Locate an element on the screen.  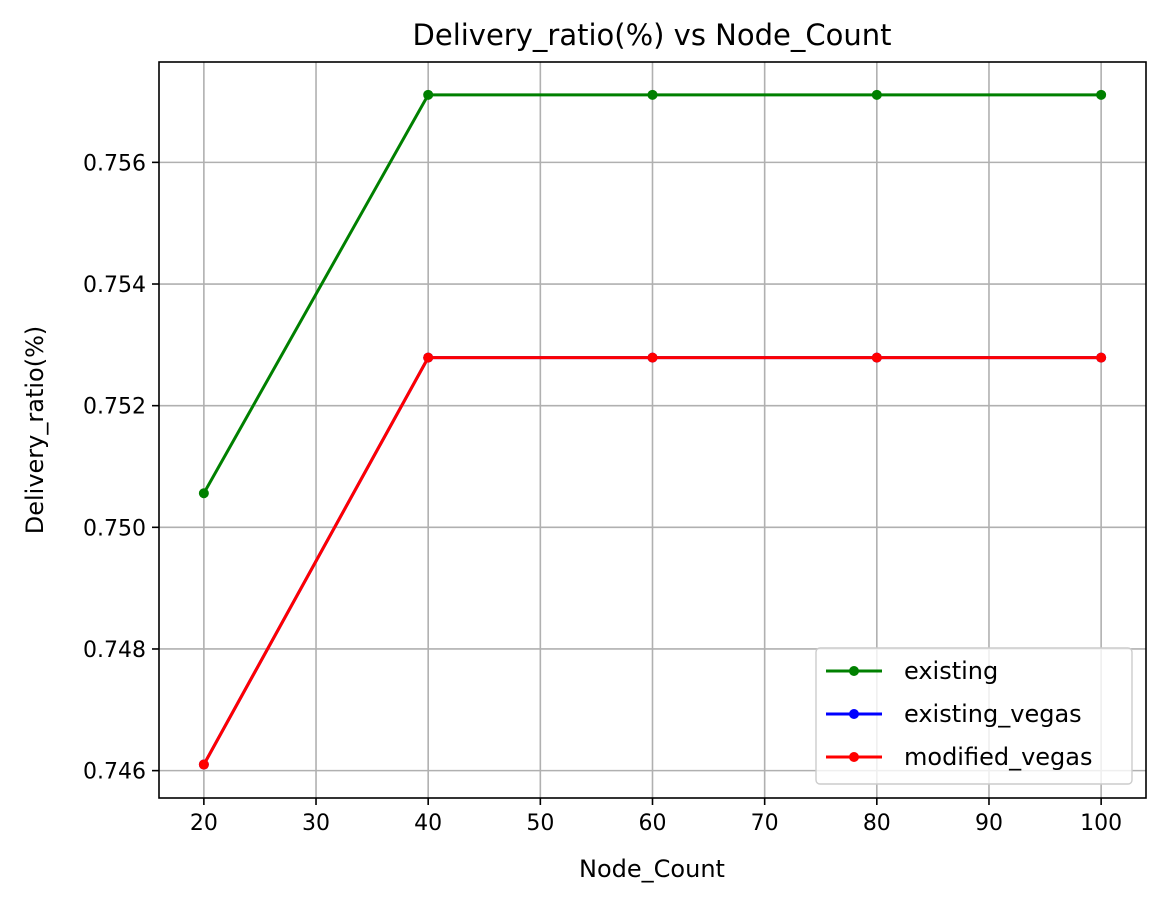
legend-entry-modified_vegas: modified_vegas is located at coordinates (959, 757).